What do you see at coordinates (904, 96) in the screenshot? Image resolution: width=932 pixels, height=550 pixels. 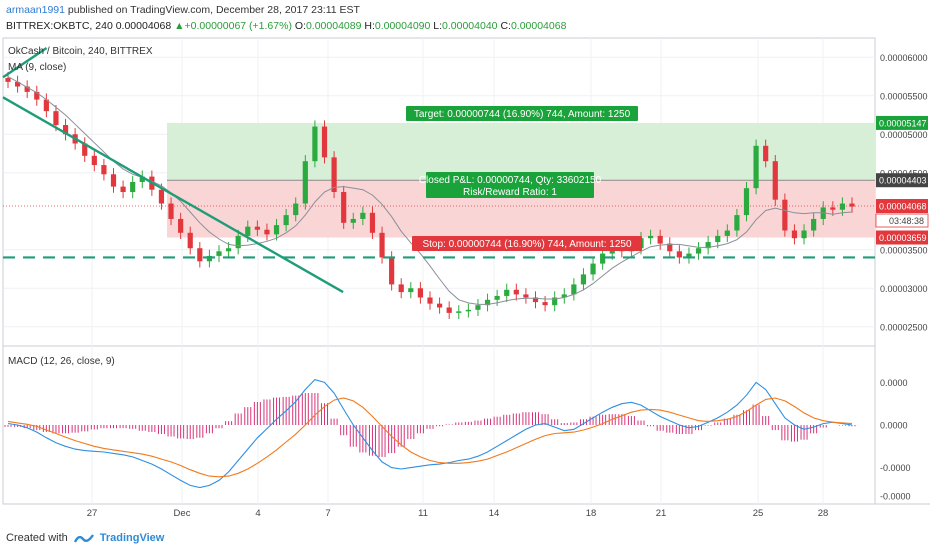 I see `price-tick-label: 0.00005500` at bounding box center [904, 96].